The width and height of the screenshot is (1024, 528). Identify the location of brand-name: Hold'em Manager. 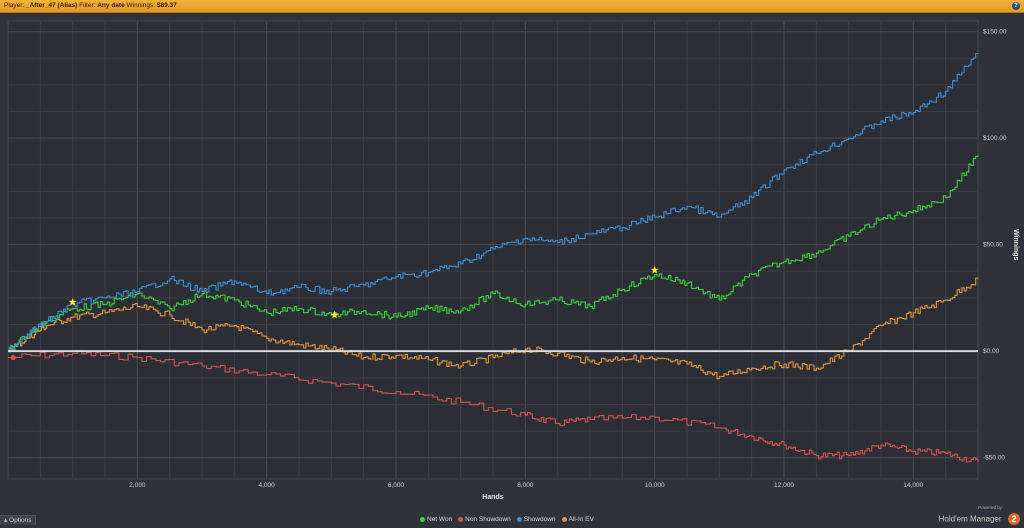
(970, 519).